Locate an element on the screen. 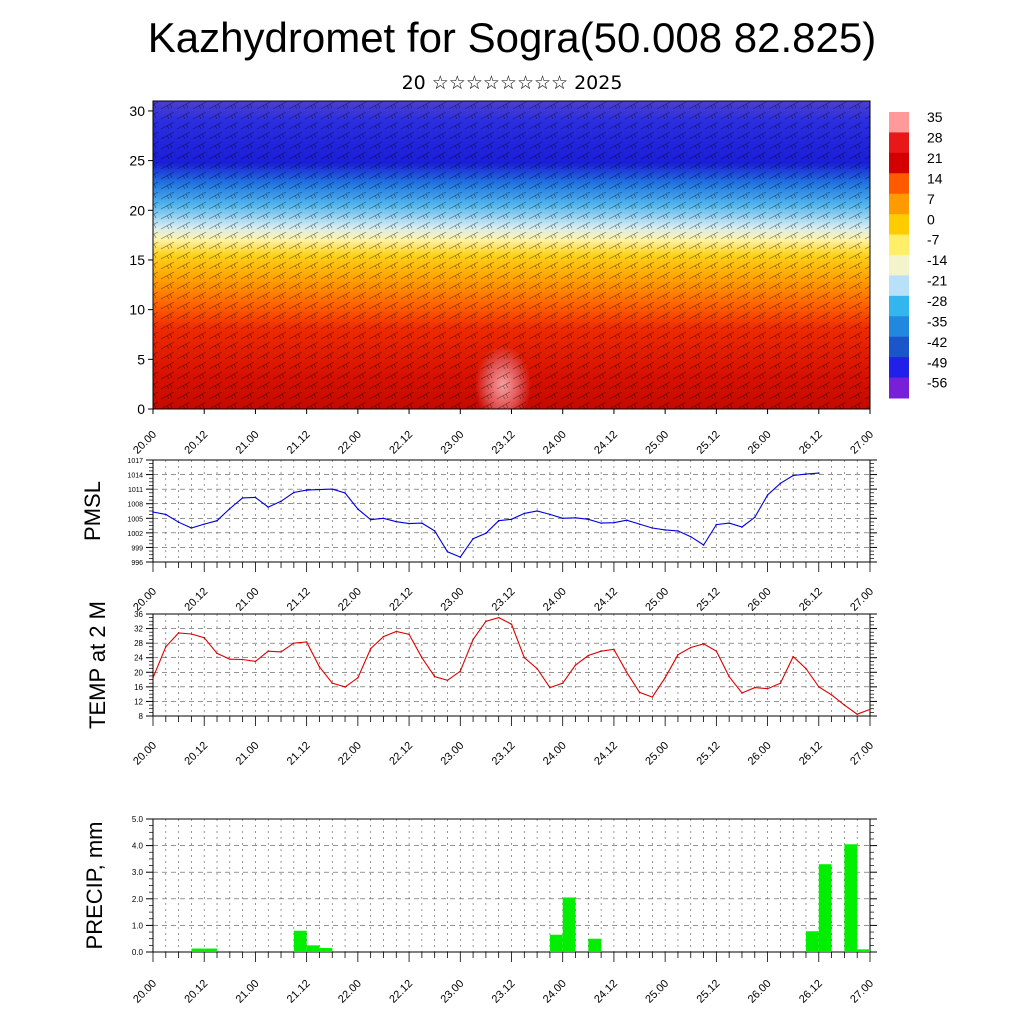  y-tick-label: 36 is located at coordinates (138, 614).